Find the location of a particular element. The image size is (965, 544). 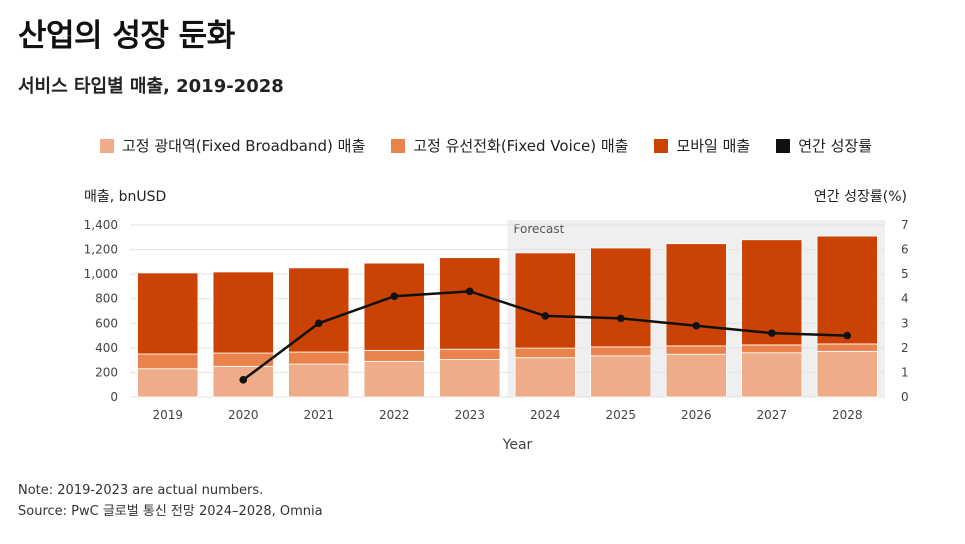

legend-label-mobile: 모바일 매출 is located at coordinates (713, 146).